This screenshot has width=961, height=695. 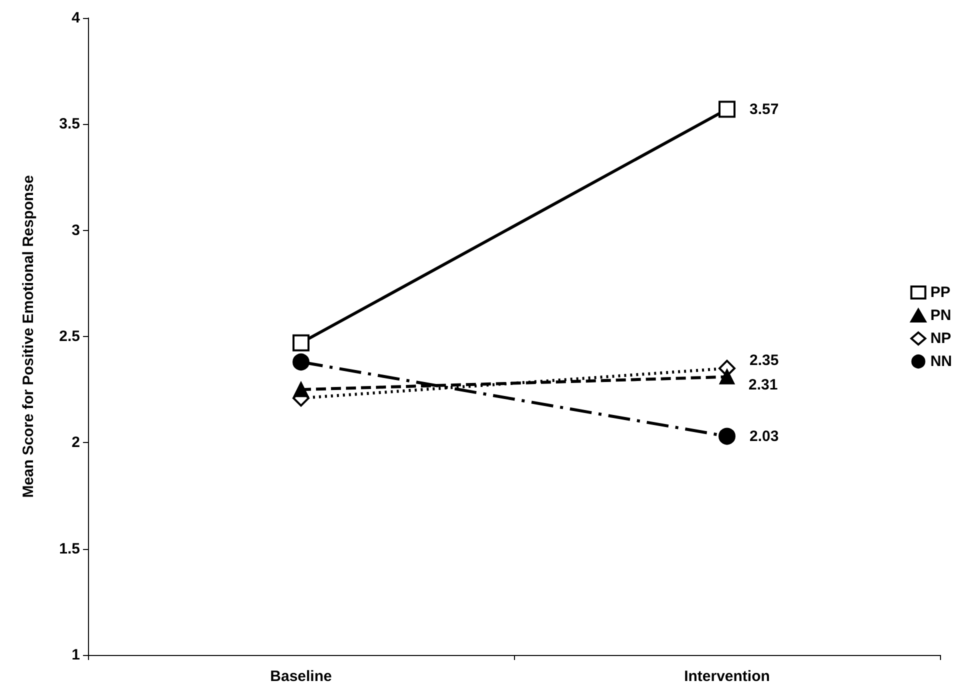 What do you see at coordinates (76, 18) in the screenshot?
I see `y-tick-label: 4` at bounding box center [76, 18].